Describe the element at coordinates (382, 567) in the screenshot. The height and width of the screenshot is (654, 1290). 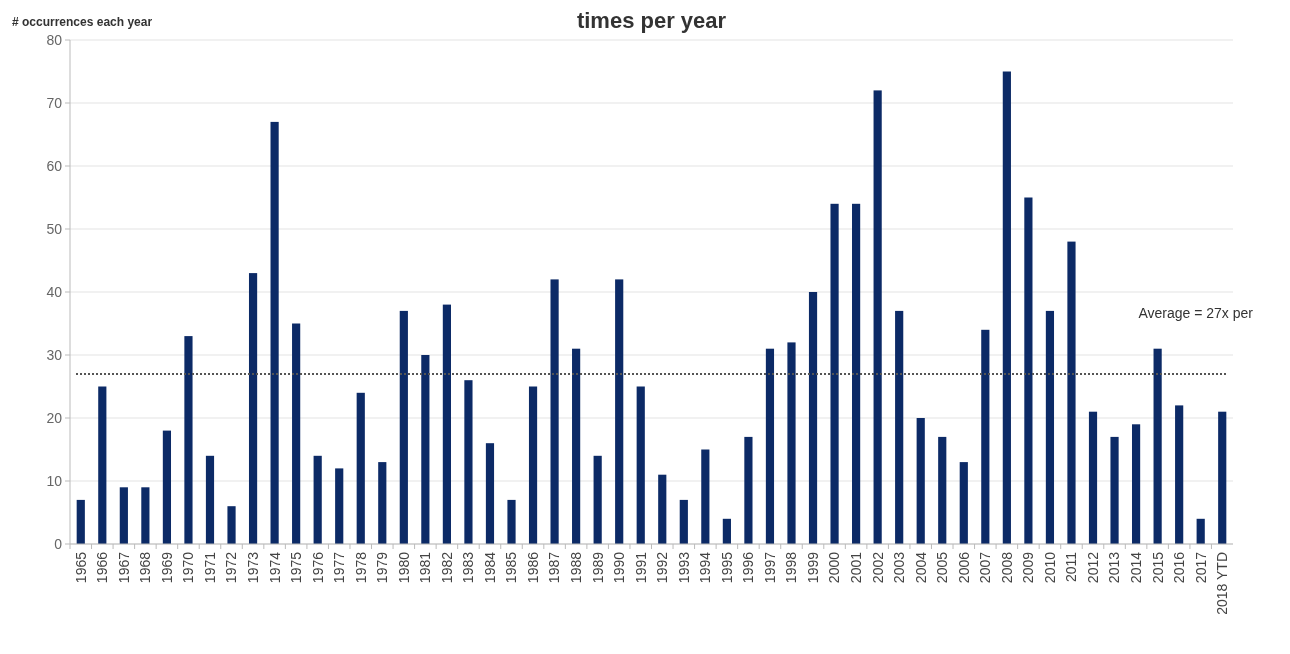
I see `x-tick-label: 1979` at that location.